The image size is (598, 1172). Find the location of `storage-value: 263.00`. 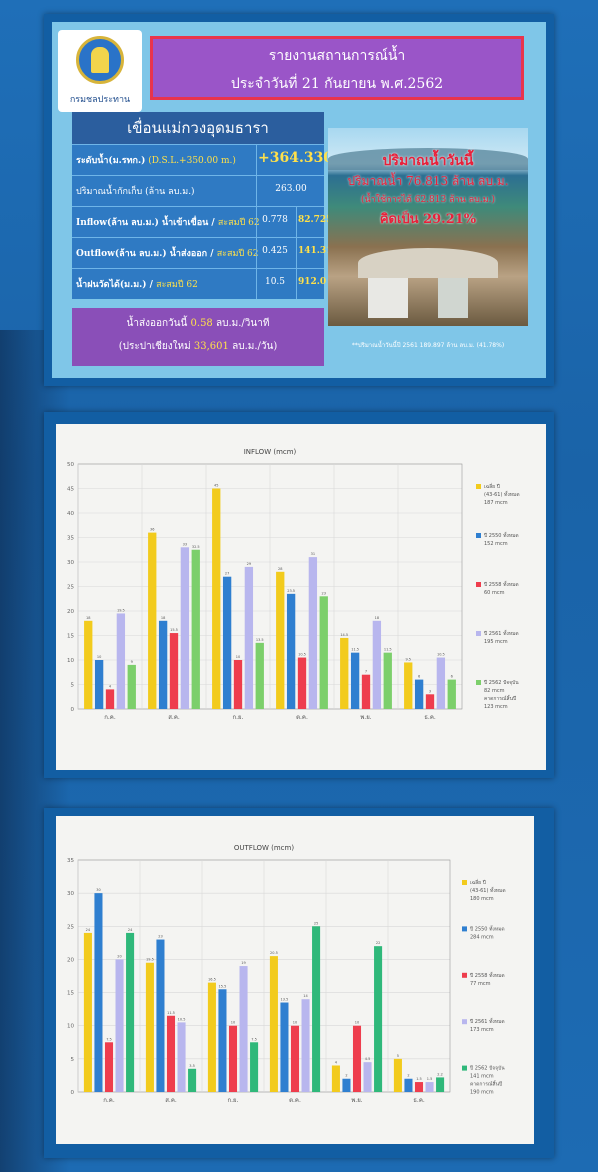

storage-value: 263.00 is located at coordinates (291, 189).